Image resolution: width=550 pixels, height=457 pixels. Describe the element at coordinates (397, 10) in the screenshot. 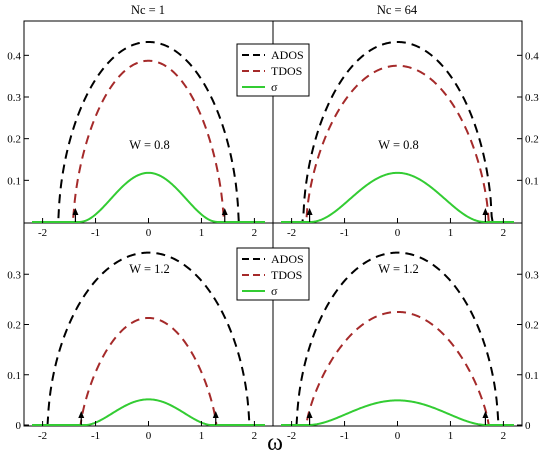

I see `column-title-nc64: Nc = 64` at that location.